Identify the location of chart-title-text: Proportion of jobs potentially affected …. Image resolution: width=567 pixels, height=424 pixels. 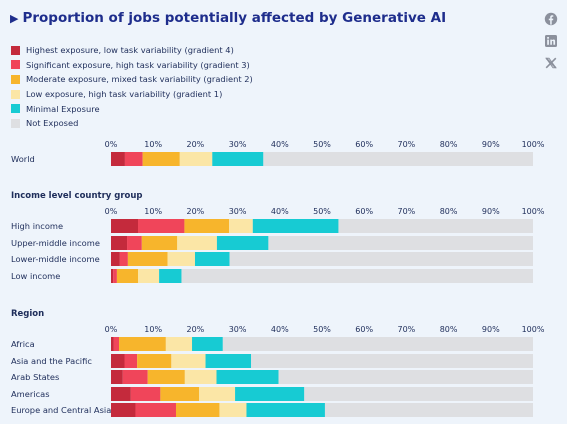
(234, 18).